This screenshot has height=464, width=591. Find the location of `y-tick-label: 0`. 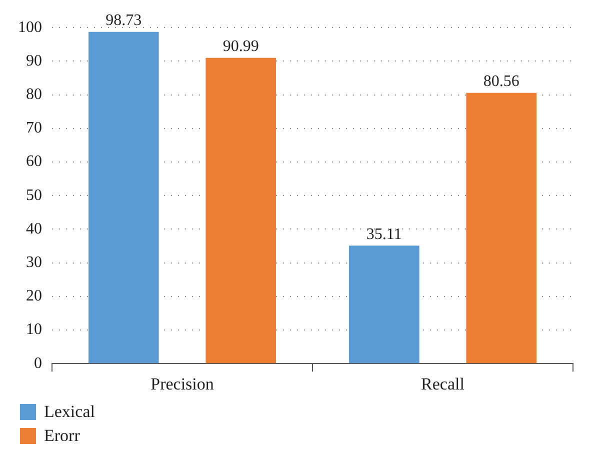

y-tick-label: 0 is located at coordinates (38, 363).